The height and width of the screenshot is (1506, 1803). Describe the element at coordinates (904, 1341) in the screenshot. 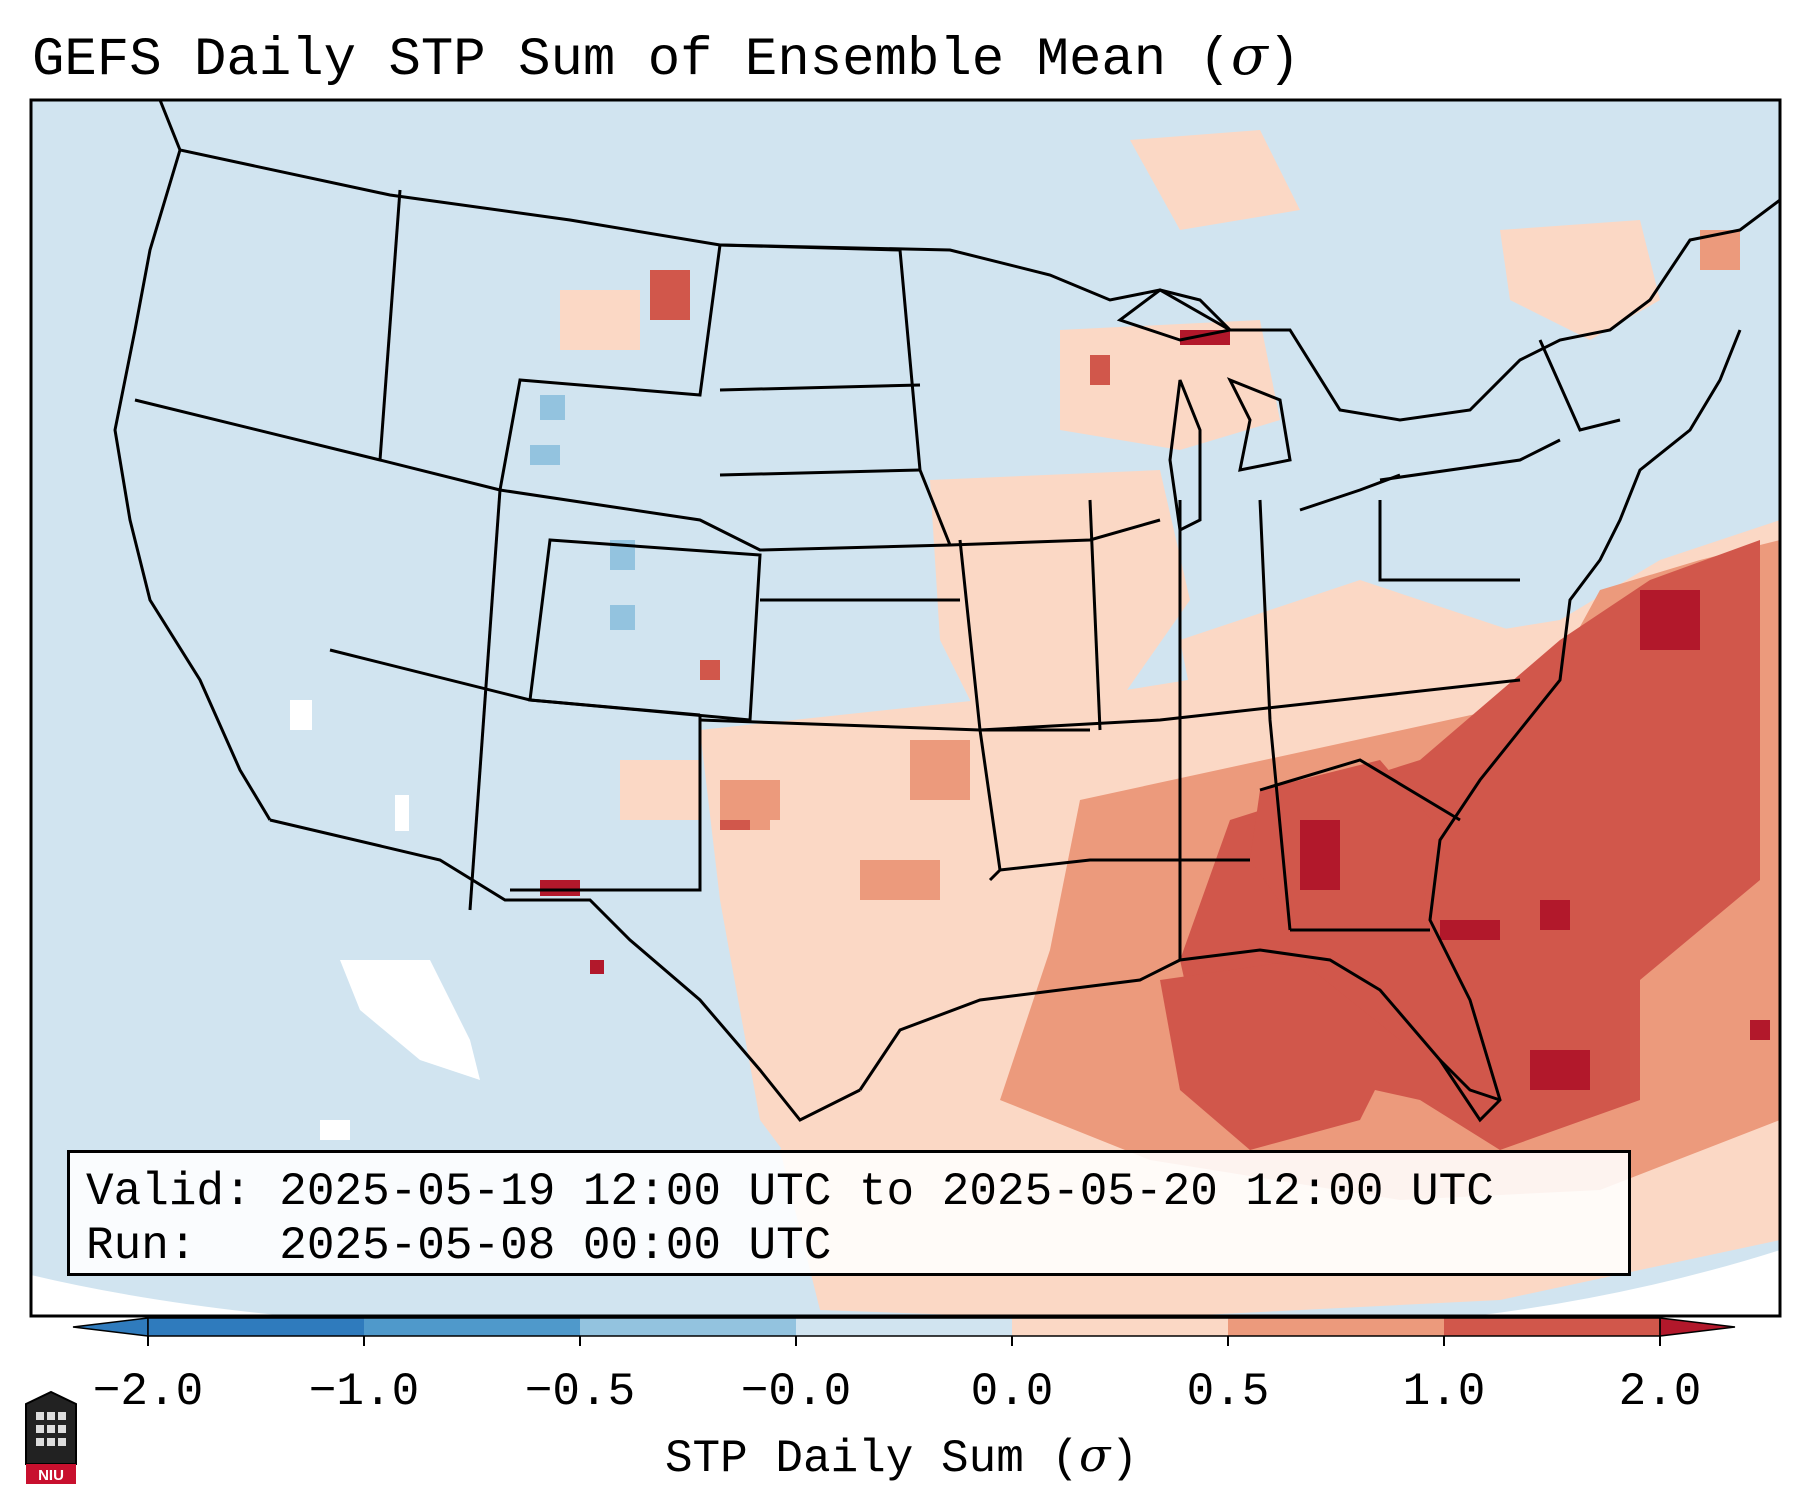

I see `colorbar-tick-marks` at that location.